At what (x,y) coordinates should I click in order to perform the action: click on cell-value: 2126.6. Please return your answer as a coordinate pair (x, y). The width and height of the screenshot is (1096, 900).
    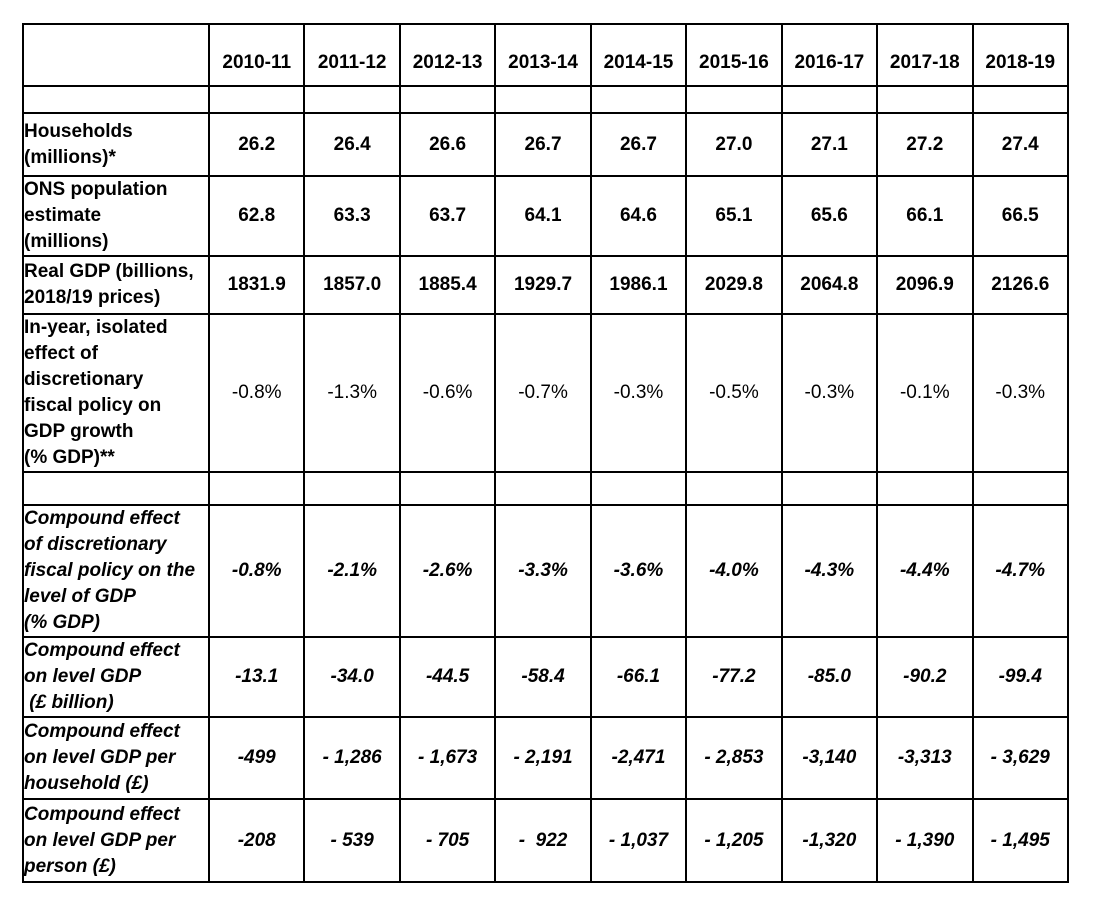
    Looking at the image, I should click on (1020, 285).